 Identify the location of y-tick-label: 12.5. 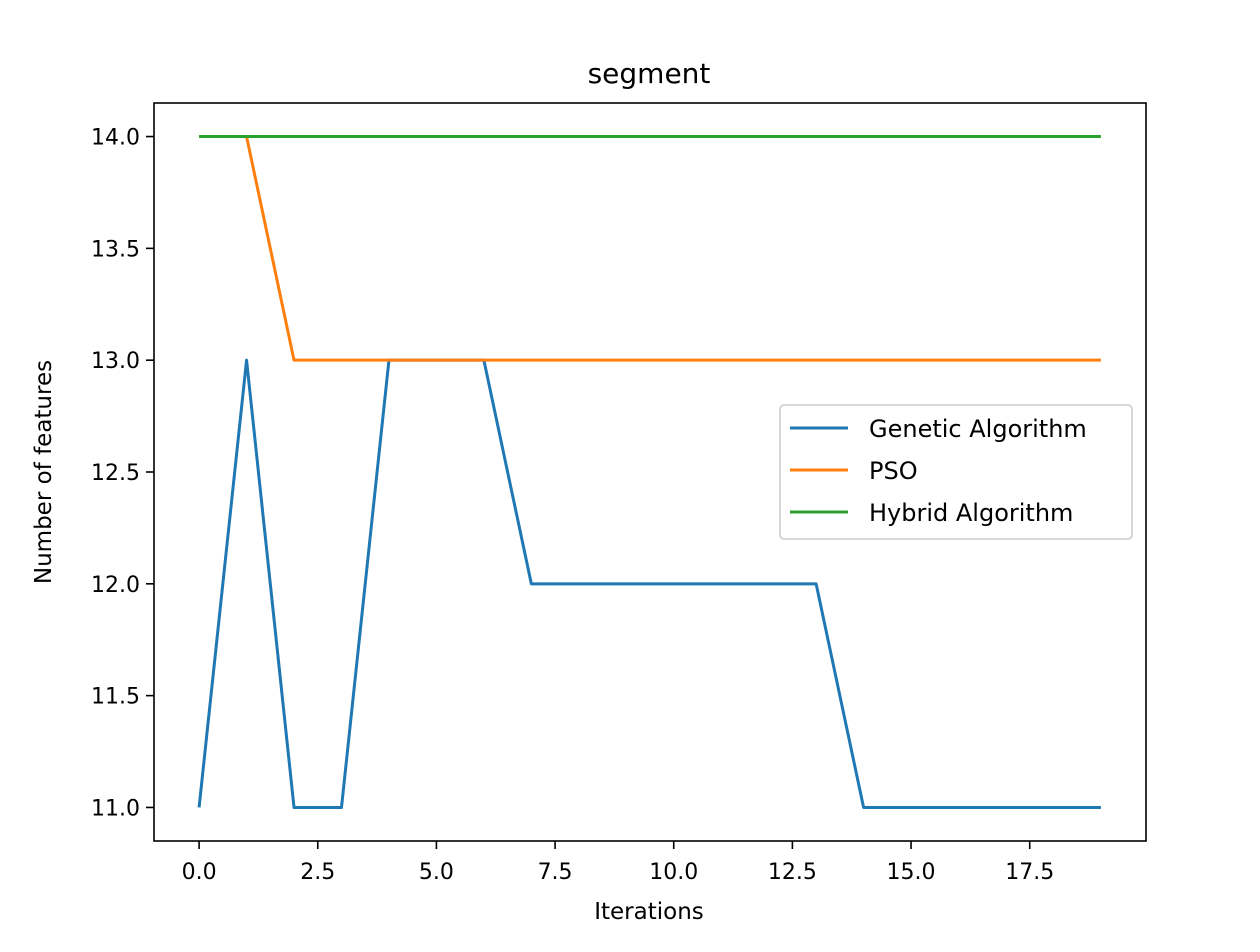
(115, 473).